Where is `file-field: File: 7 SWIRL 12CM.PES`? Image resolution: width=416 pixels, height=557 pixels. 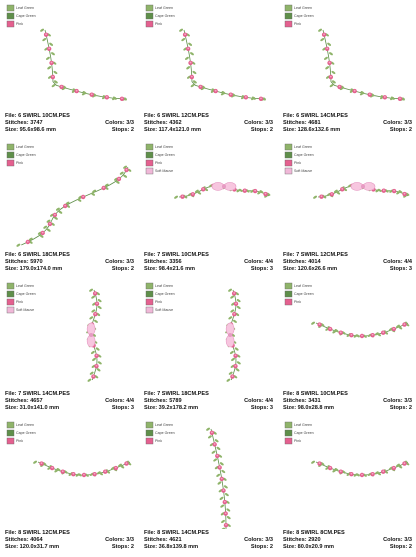 file-field: File: 7 SWIRL 12CM.PES is located at coordinates (315, 255).